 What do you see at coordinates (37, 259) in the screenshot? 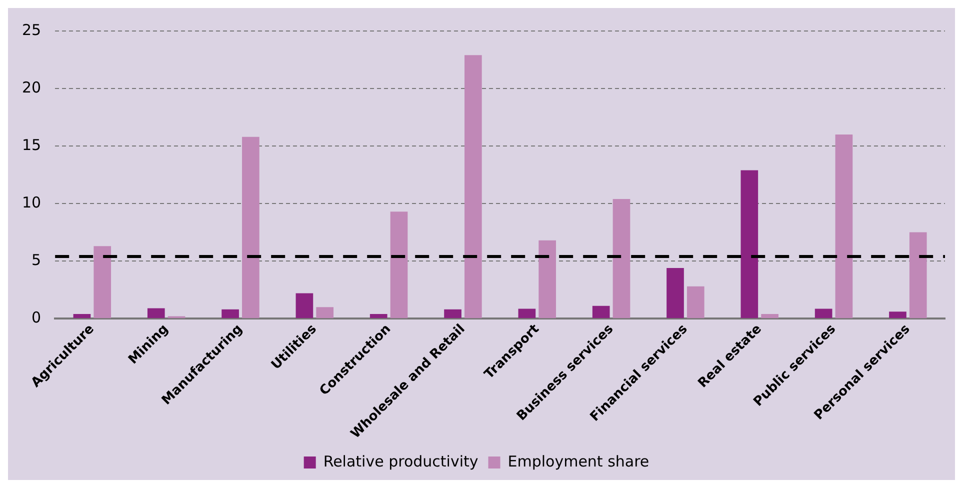
I see `y-tick-label: 5` at bounding box center [37, 259].